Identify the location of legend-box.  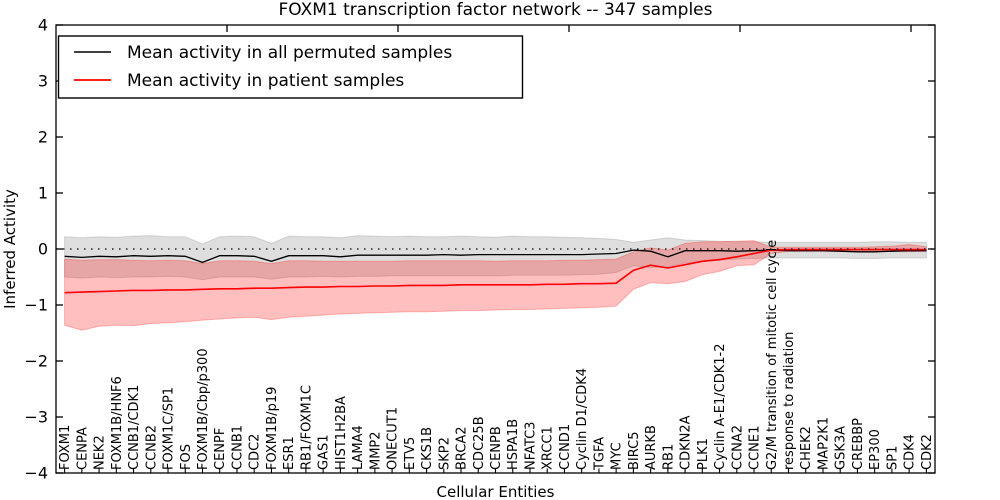
(290, 67).